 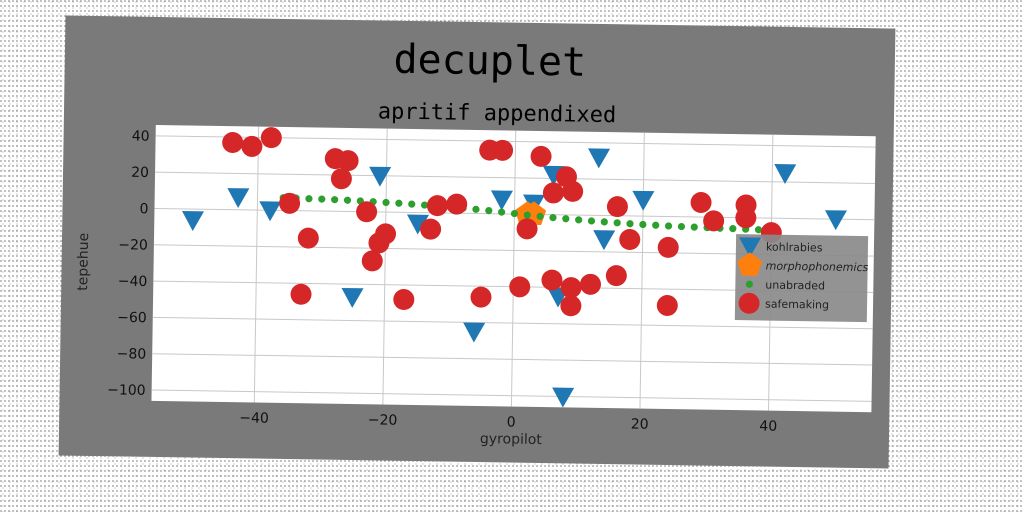 What do you see at coordinates (817, 267) in the screenshot?
I see `legend-label-morphophonemics: morphophonemics` at bounding box center [817, 267].